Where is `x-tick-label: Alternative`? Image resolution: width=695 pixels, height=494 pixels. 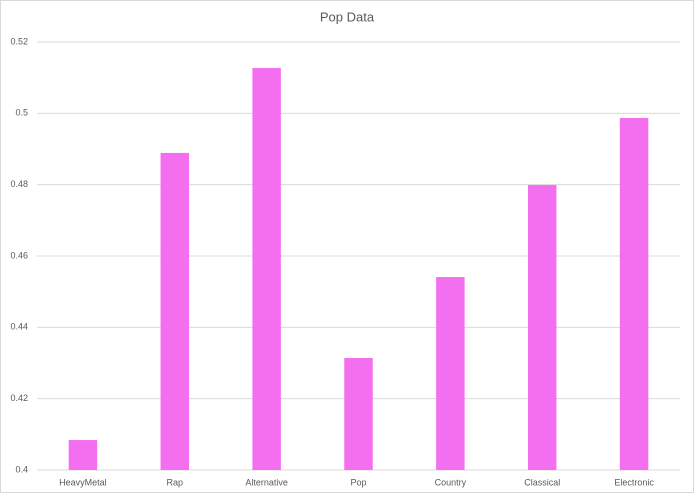
x-tick-label: Alternative is located at coordinates (266, 482).